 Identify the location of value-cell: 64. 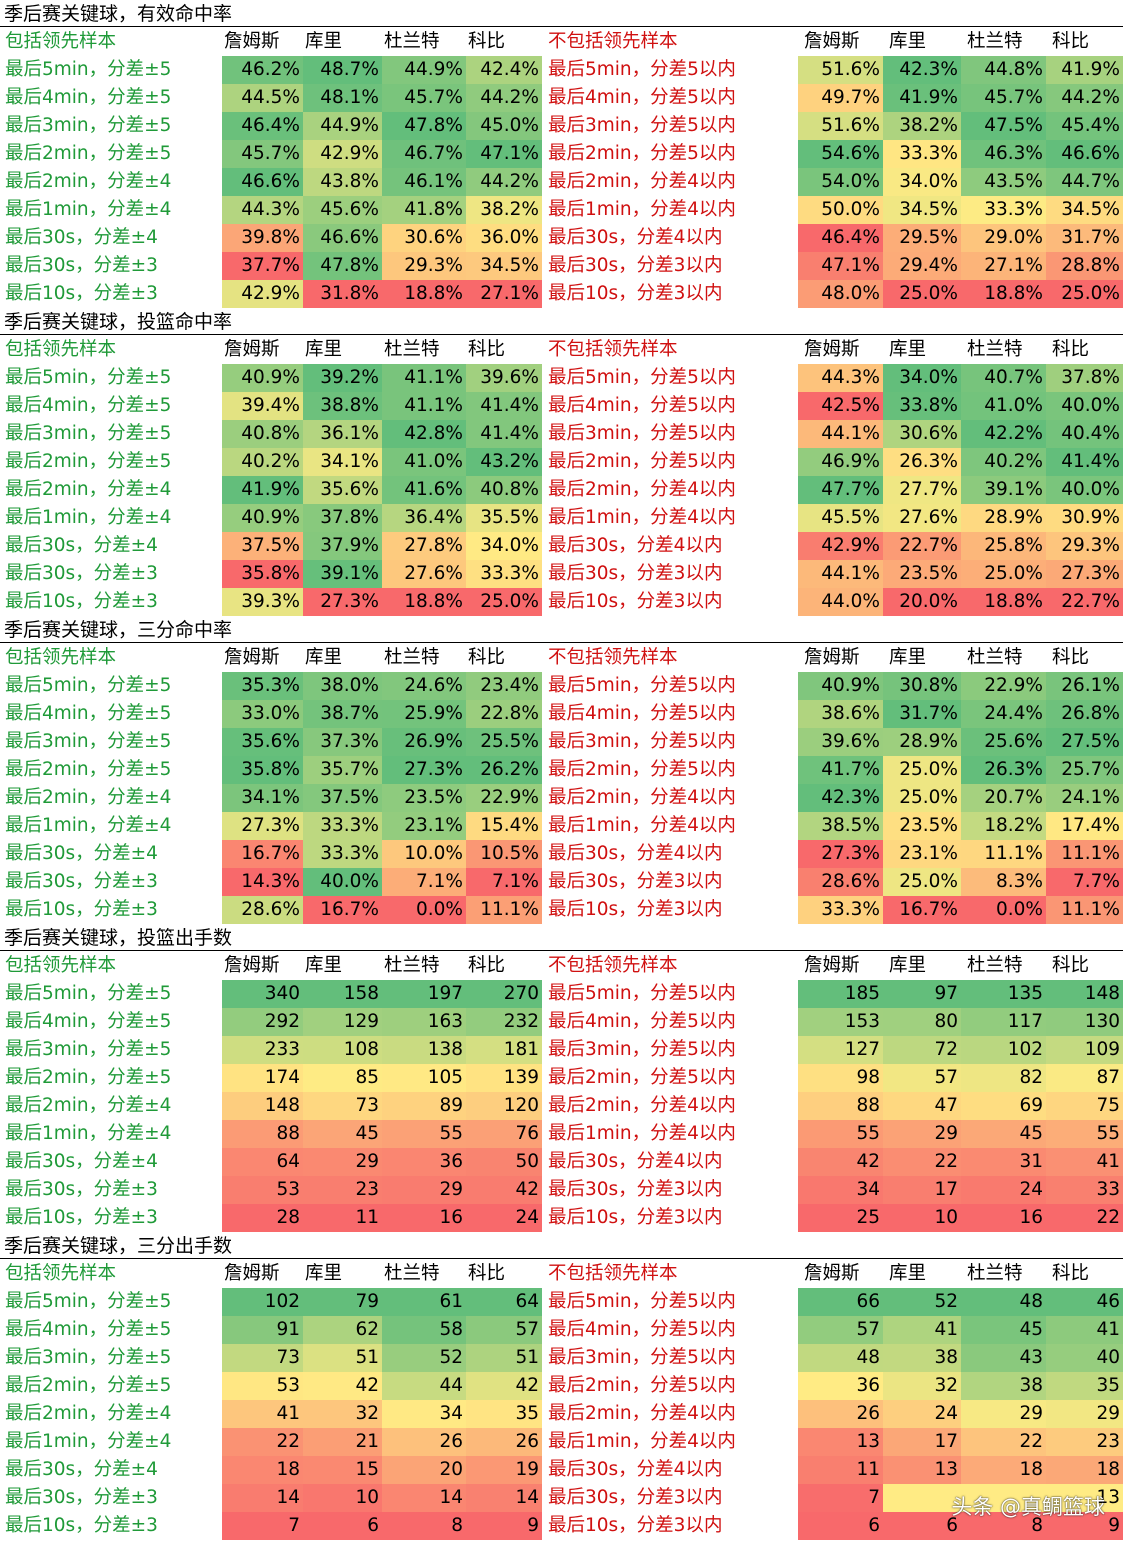
(262, 1162).